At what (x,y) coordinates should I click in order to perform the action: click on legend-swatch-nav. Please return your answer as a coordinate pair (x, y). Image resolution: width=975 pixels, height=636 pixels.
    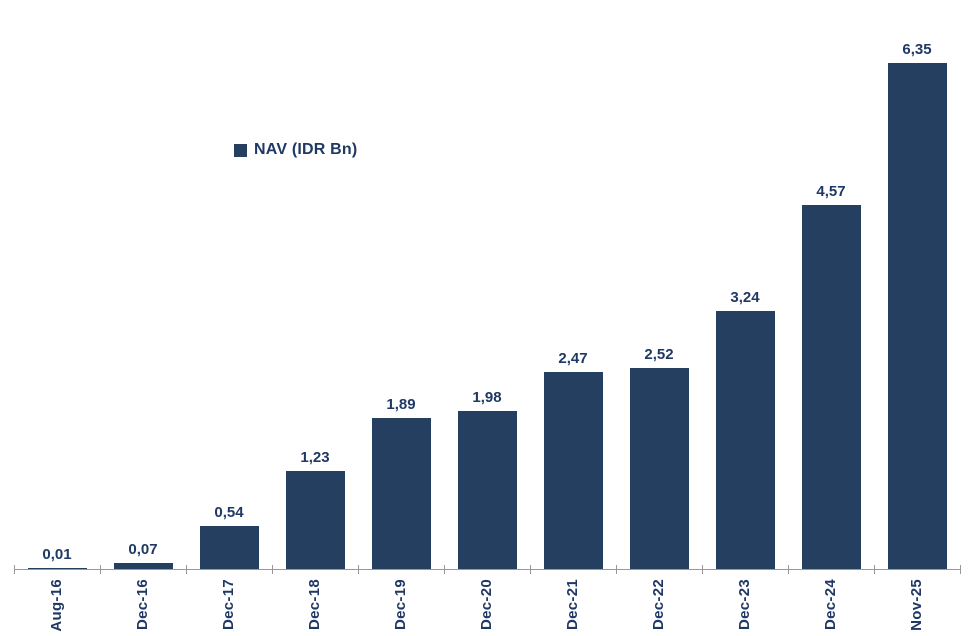
    Looking at the image, I should click on (240, 150).